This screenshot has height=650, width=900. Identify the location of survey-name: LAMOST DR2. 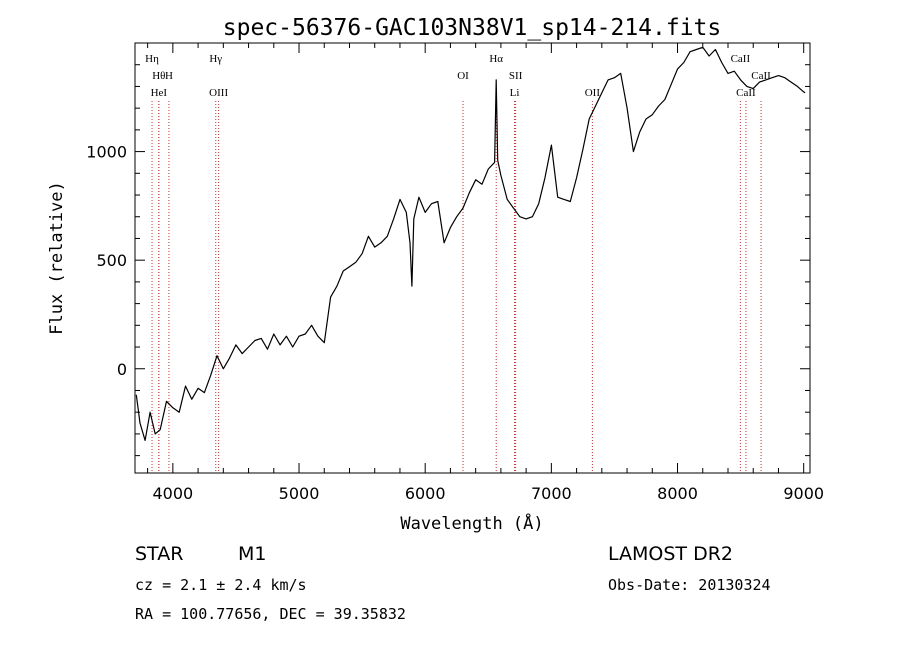
(670, 554).